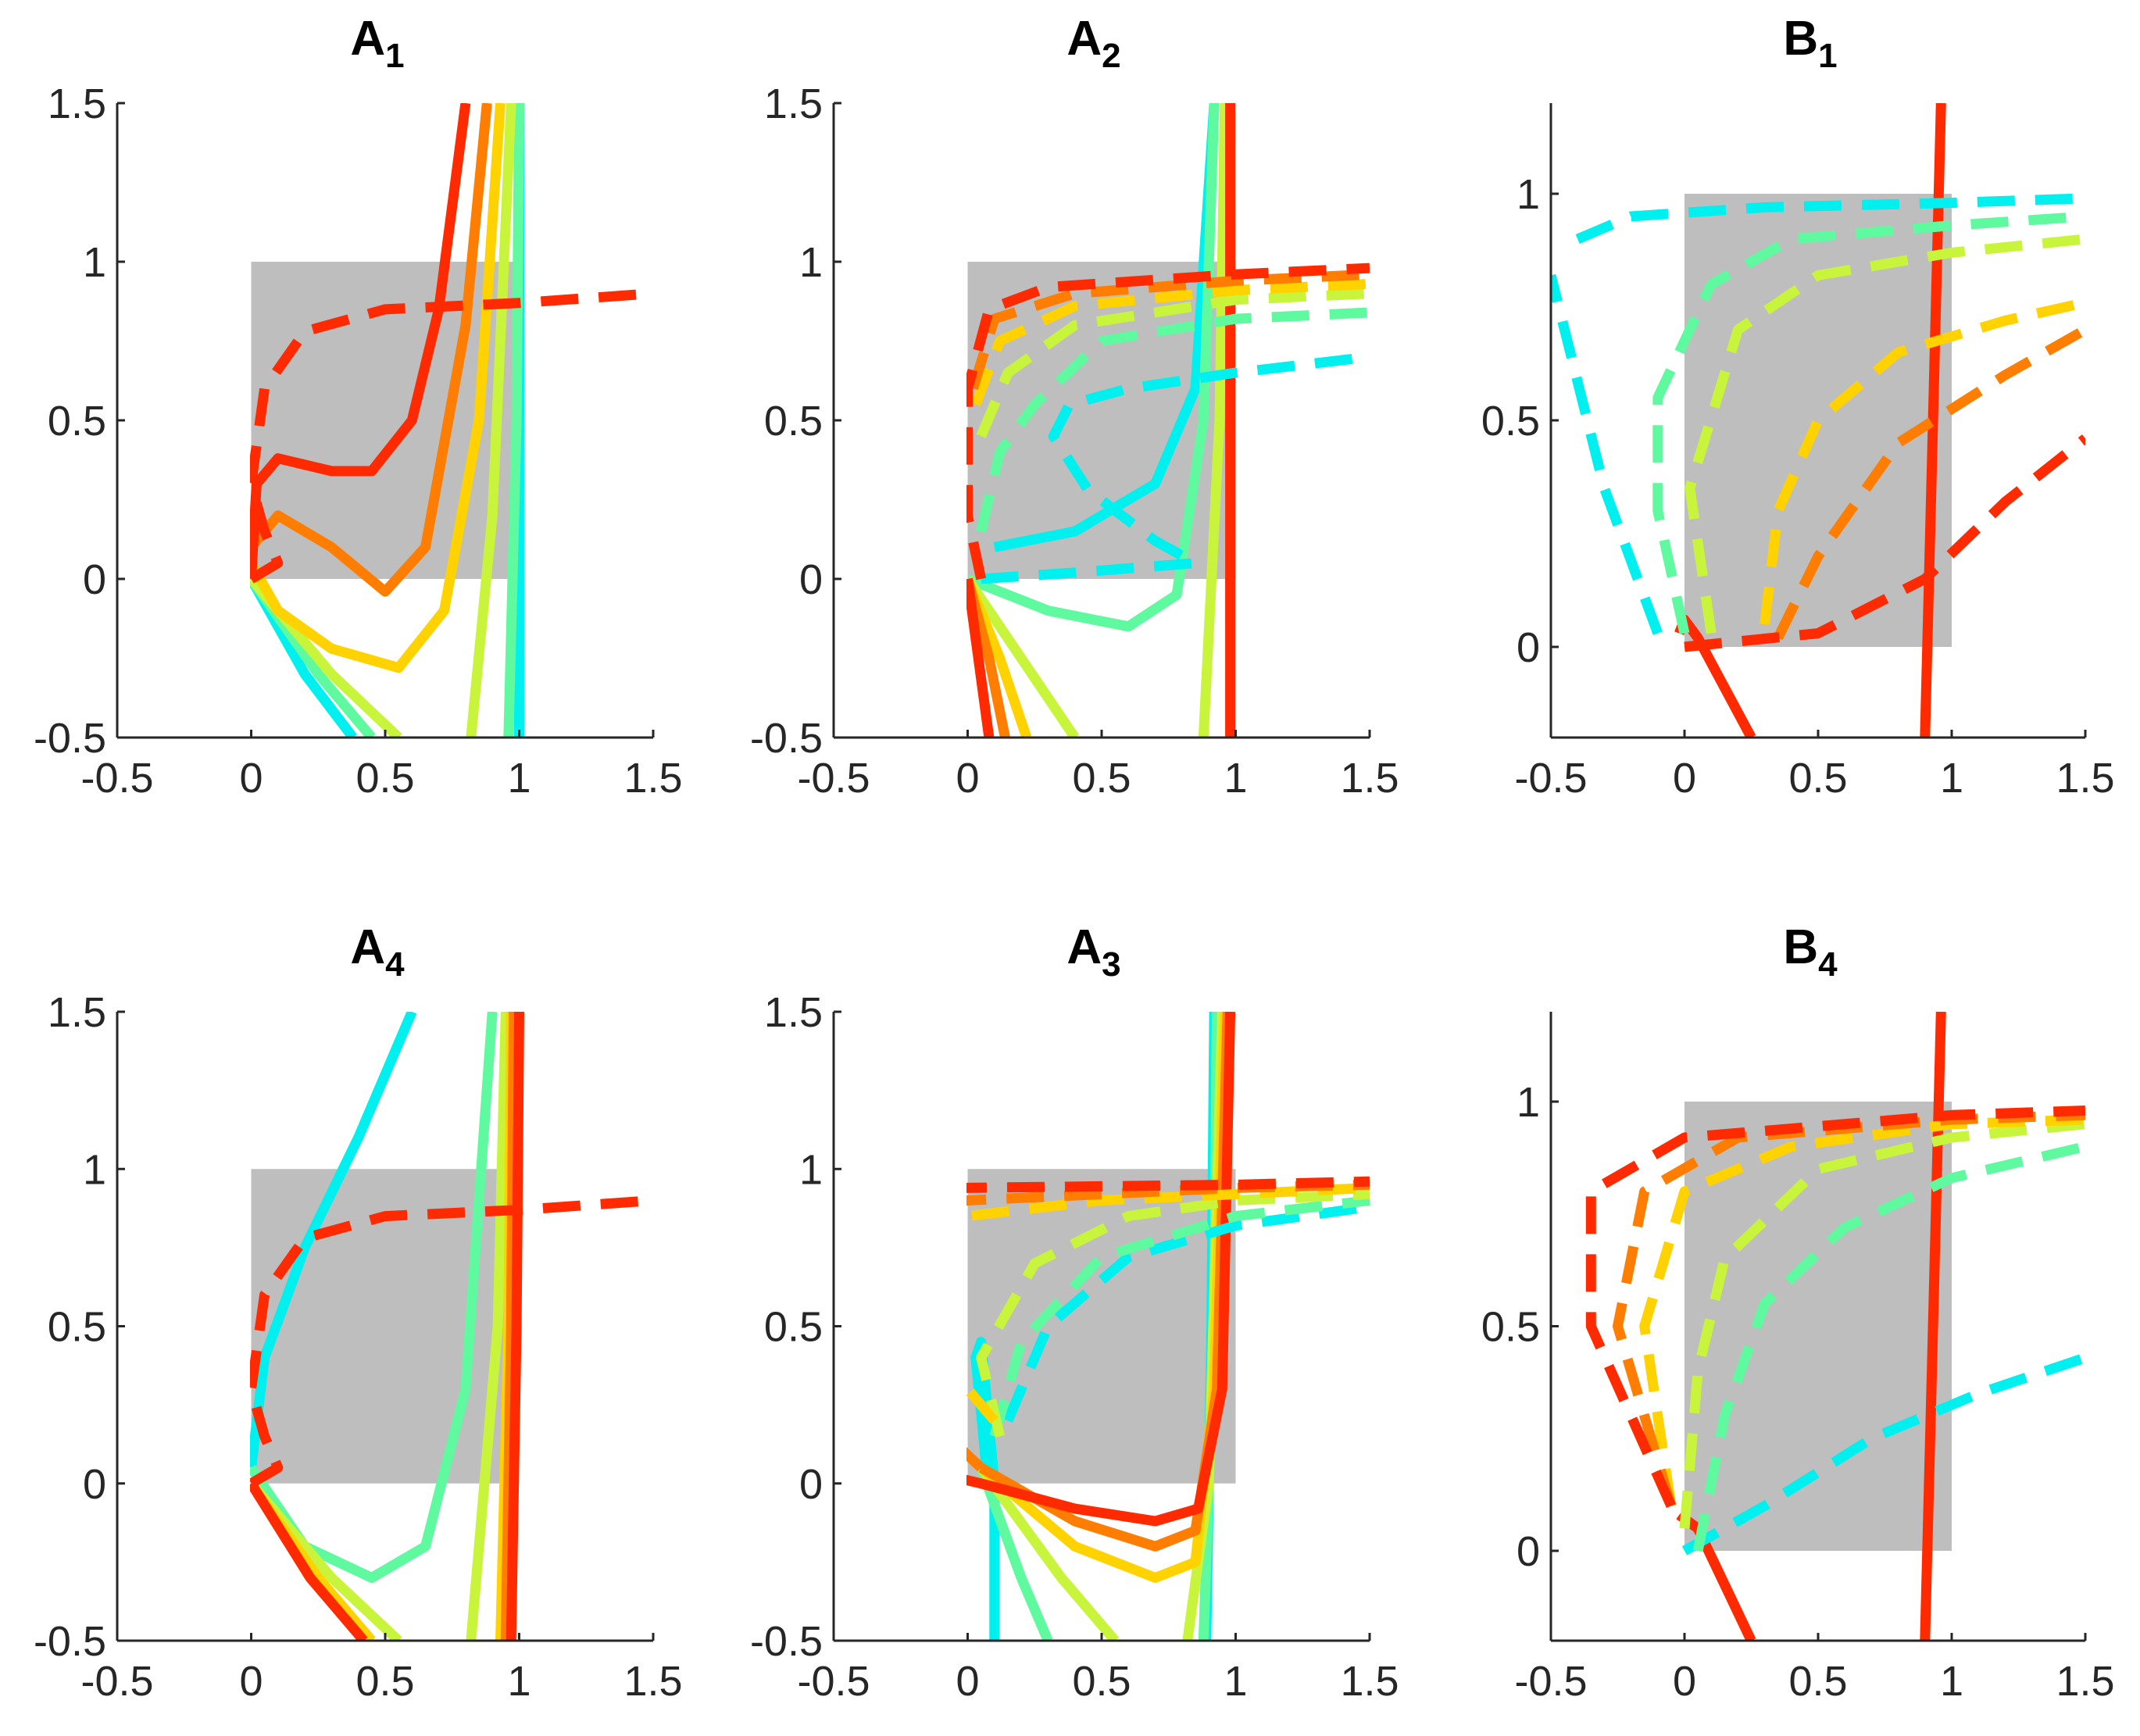 Image resolution: width=2140 pixels, height=1736 pixels. I want to click on panel-title: B1, so click(1810, 43).